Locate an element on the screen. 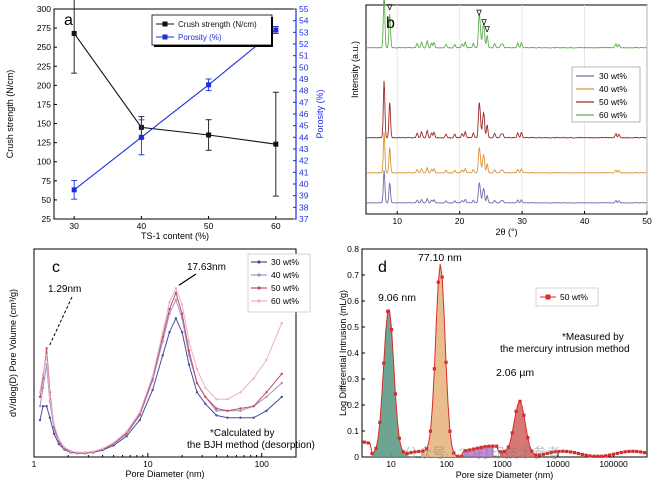  panel-c-note: *Calculated by is located at coordinates (242, 433).